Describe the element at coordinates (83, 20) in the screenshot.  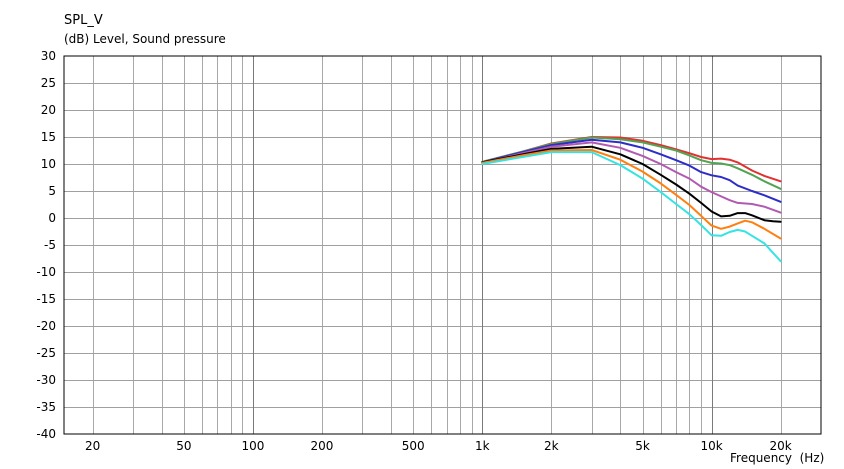
I see `chart-title: SPL_V` at that location.